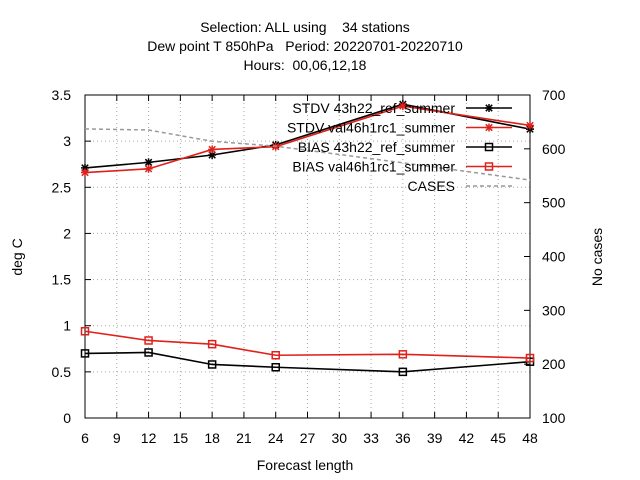  What do you see at coordinates (62, 187) in the screenshot?
I see `y-tick-label: 2.5` at bounding box center [62, 187].